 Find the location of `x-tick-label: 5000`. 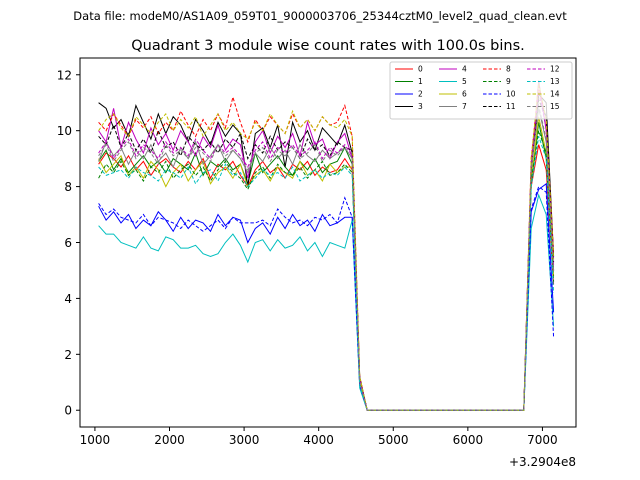

x-tick-label: 5000 is located at coordinates (393, 440).